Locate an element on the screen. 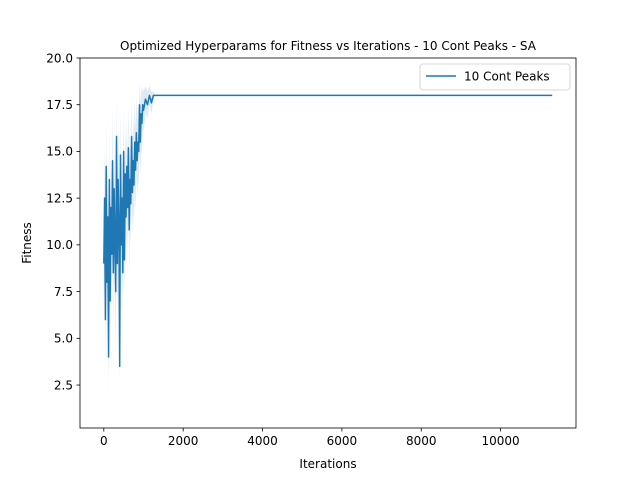 This screenshot has width=640, height=485. x-tick-label: 4000 is located at coordinates (262, 441).